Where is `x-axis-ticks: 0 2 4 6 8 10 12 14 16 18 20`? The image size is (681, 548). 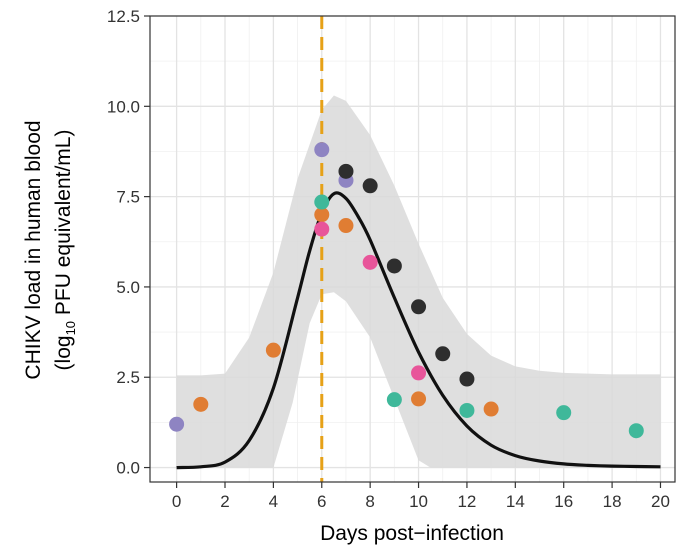
x-axis-ticks: 0 2 4 6 8 10 12 14 16 18 20 is located at coordinates (421, 496).